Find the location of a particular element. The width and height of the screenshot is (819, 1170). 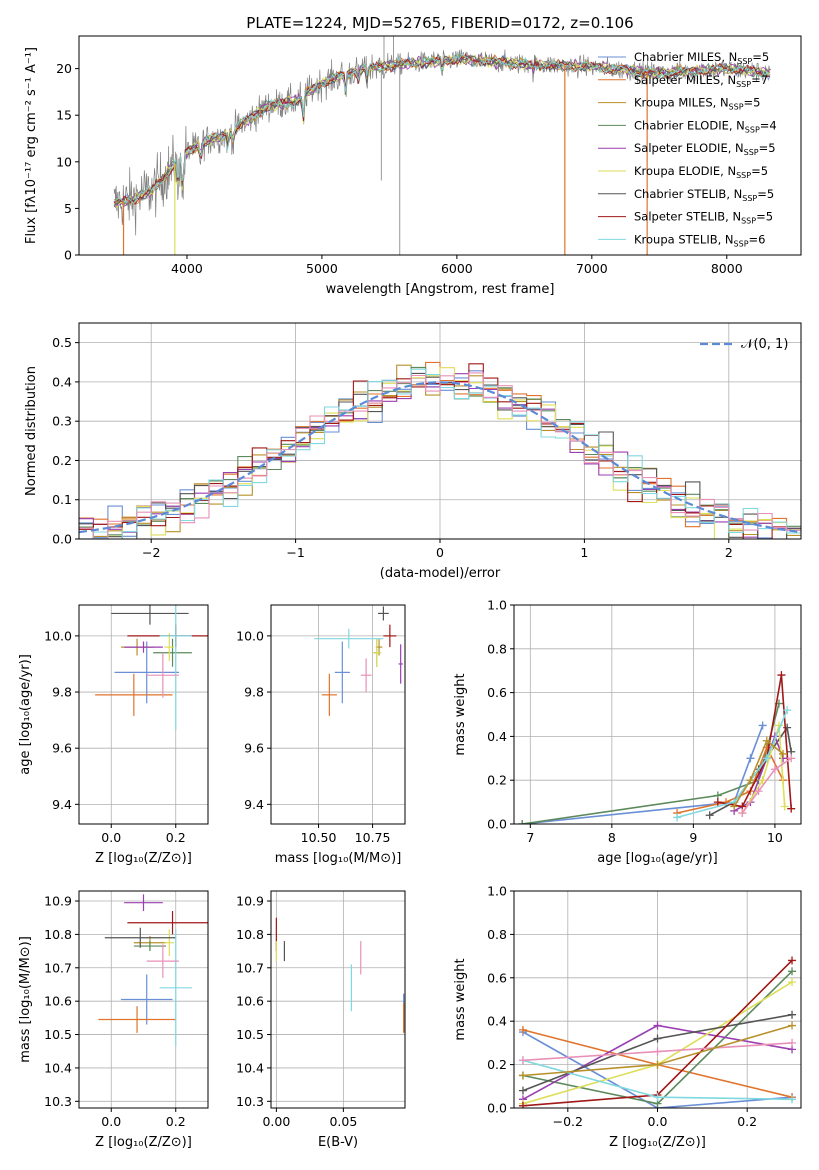

x-axis-label: E(B-V) is located at coordinates (338, 1142).